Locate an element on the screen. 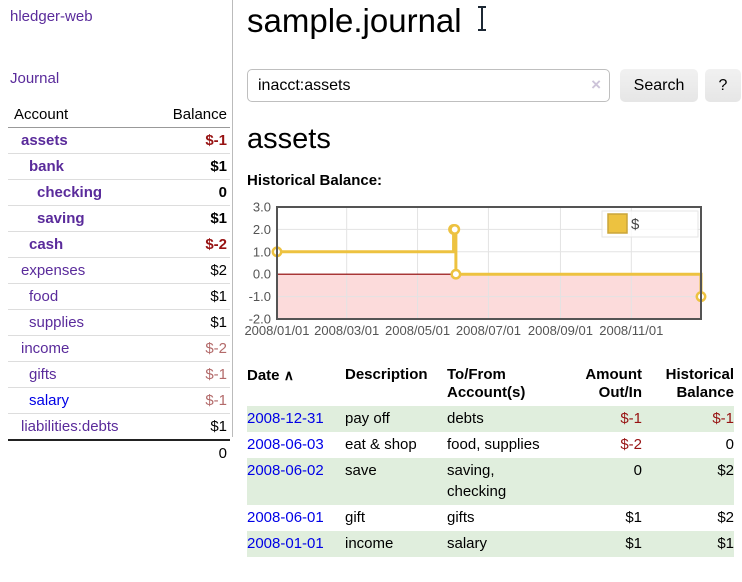 This screenshot has height=582, width=742. account-balance: 0 is located at coordinates (189, 192).